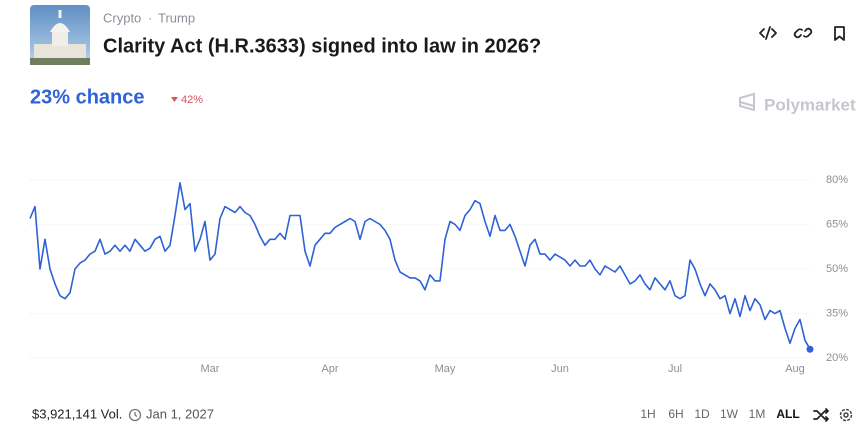  I want to click on x-tick-label: Aug, so click(795, 369).